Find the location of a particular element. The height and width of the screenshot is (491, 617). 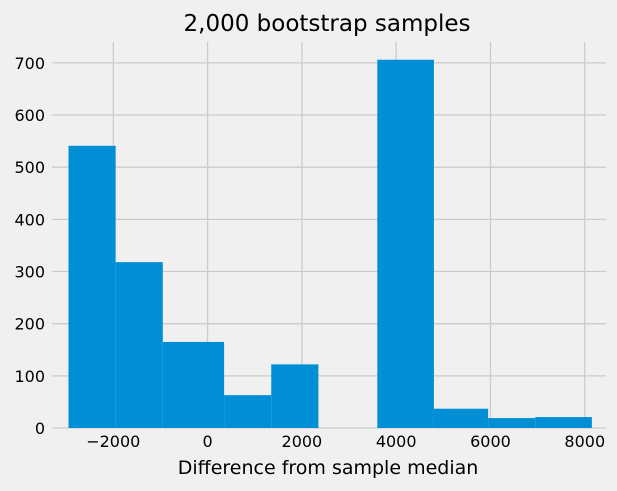

y-tick-label: 300 is located at coordinates (29, 272).